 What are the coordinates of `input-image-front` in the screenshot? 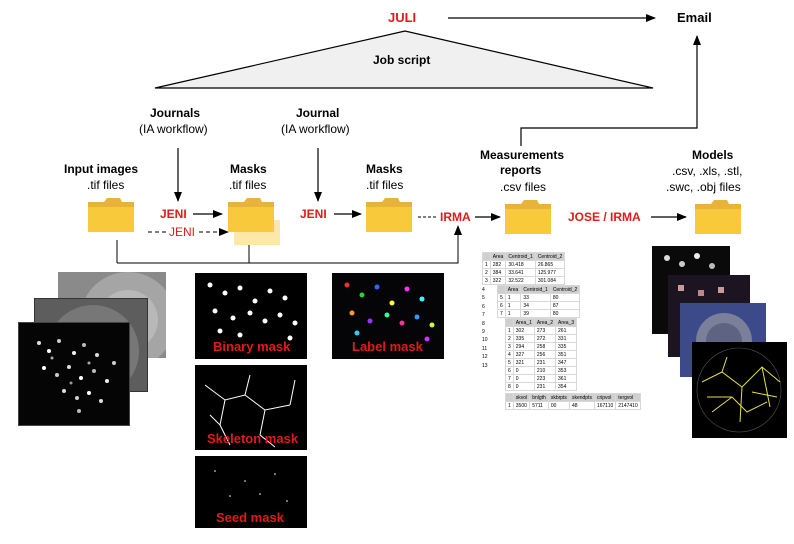 It's located at (74, 374).